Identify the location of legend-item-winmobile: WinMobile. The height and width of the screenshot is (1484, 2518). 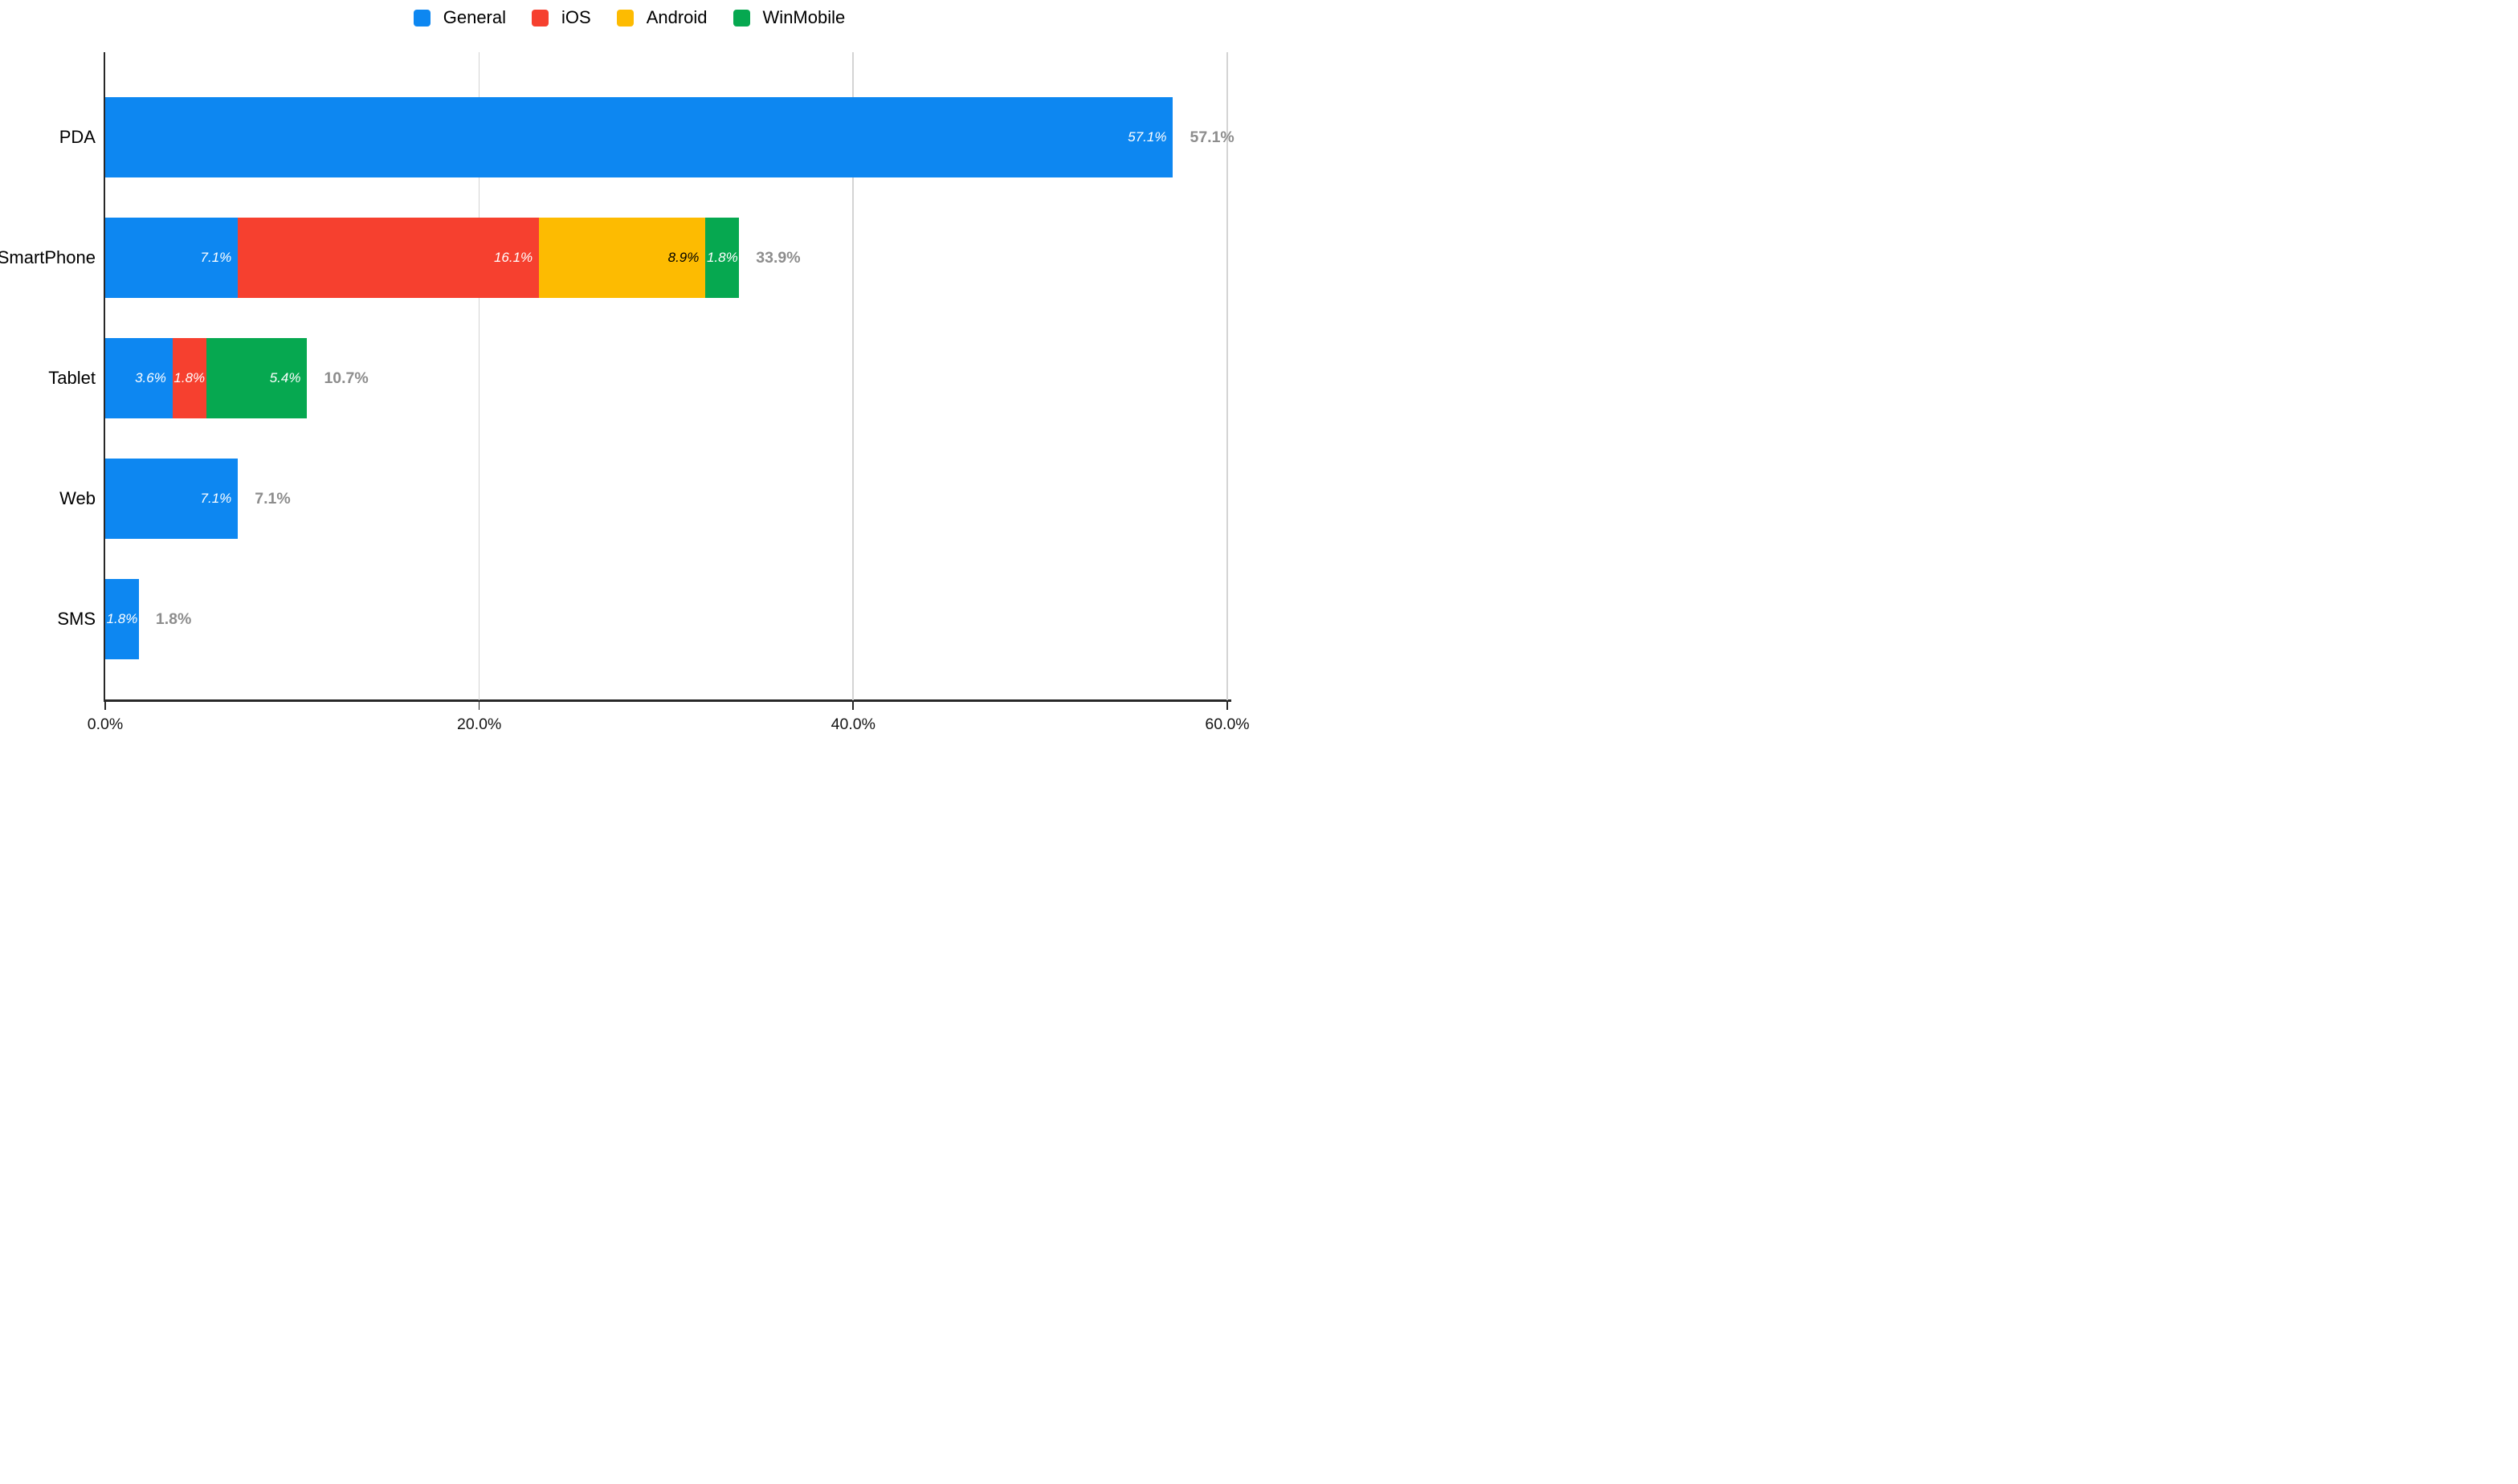
(789, 17).